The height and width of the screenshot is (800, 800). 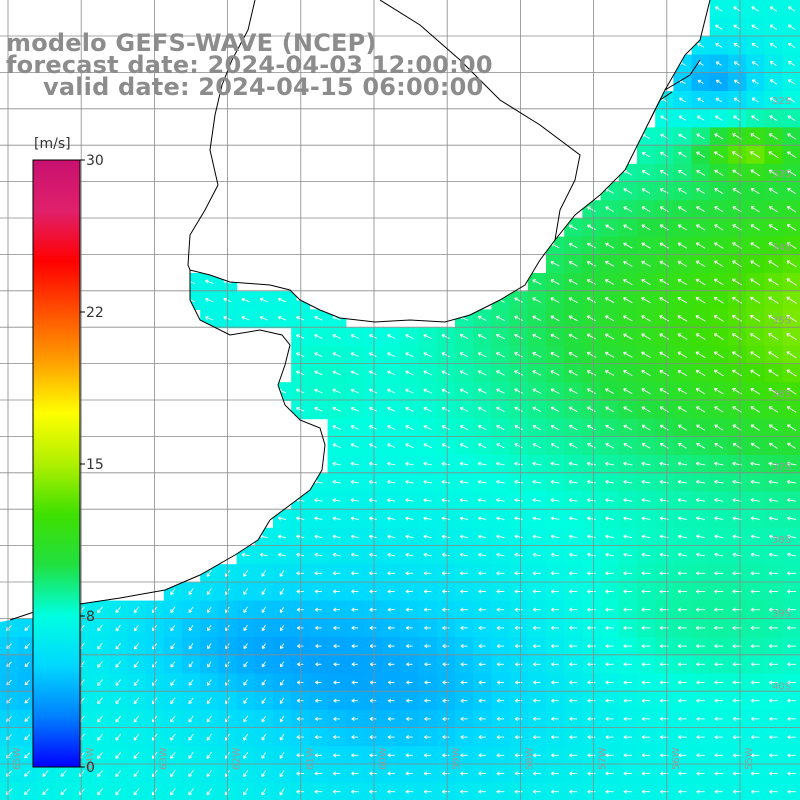 I want to click on latitude-label: 40S, so click(x=781, y=687).